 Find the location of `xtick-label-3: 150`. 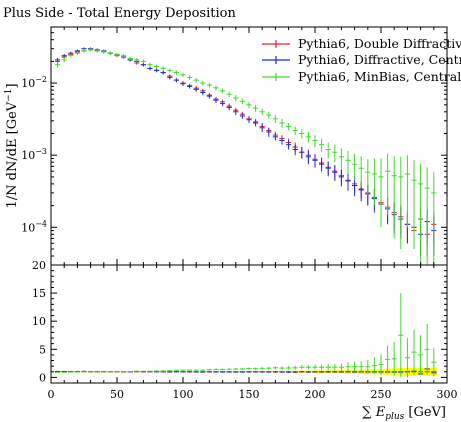

xtick-label-3: 150 is located at coordinates (249, 394).